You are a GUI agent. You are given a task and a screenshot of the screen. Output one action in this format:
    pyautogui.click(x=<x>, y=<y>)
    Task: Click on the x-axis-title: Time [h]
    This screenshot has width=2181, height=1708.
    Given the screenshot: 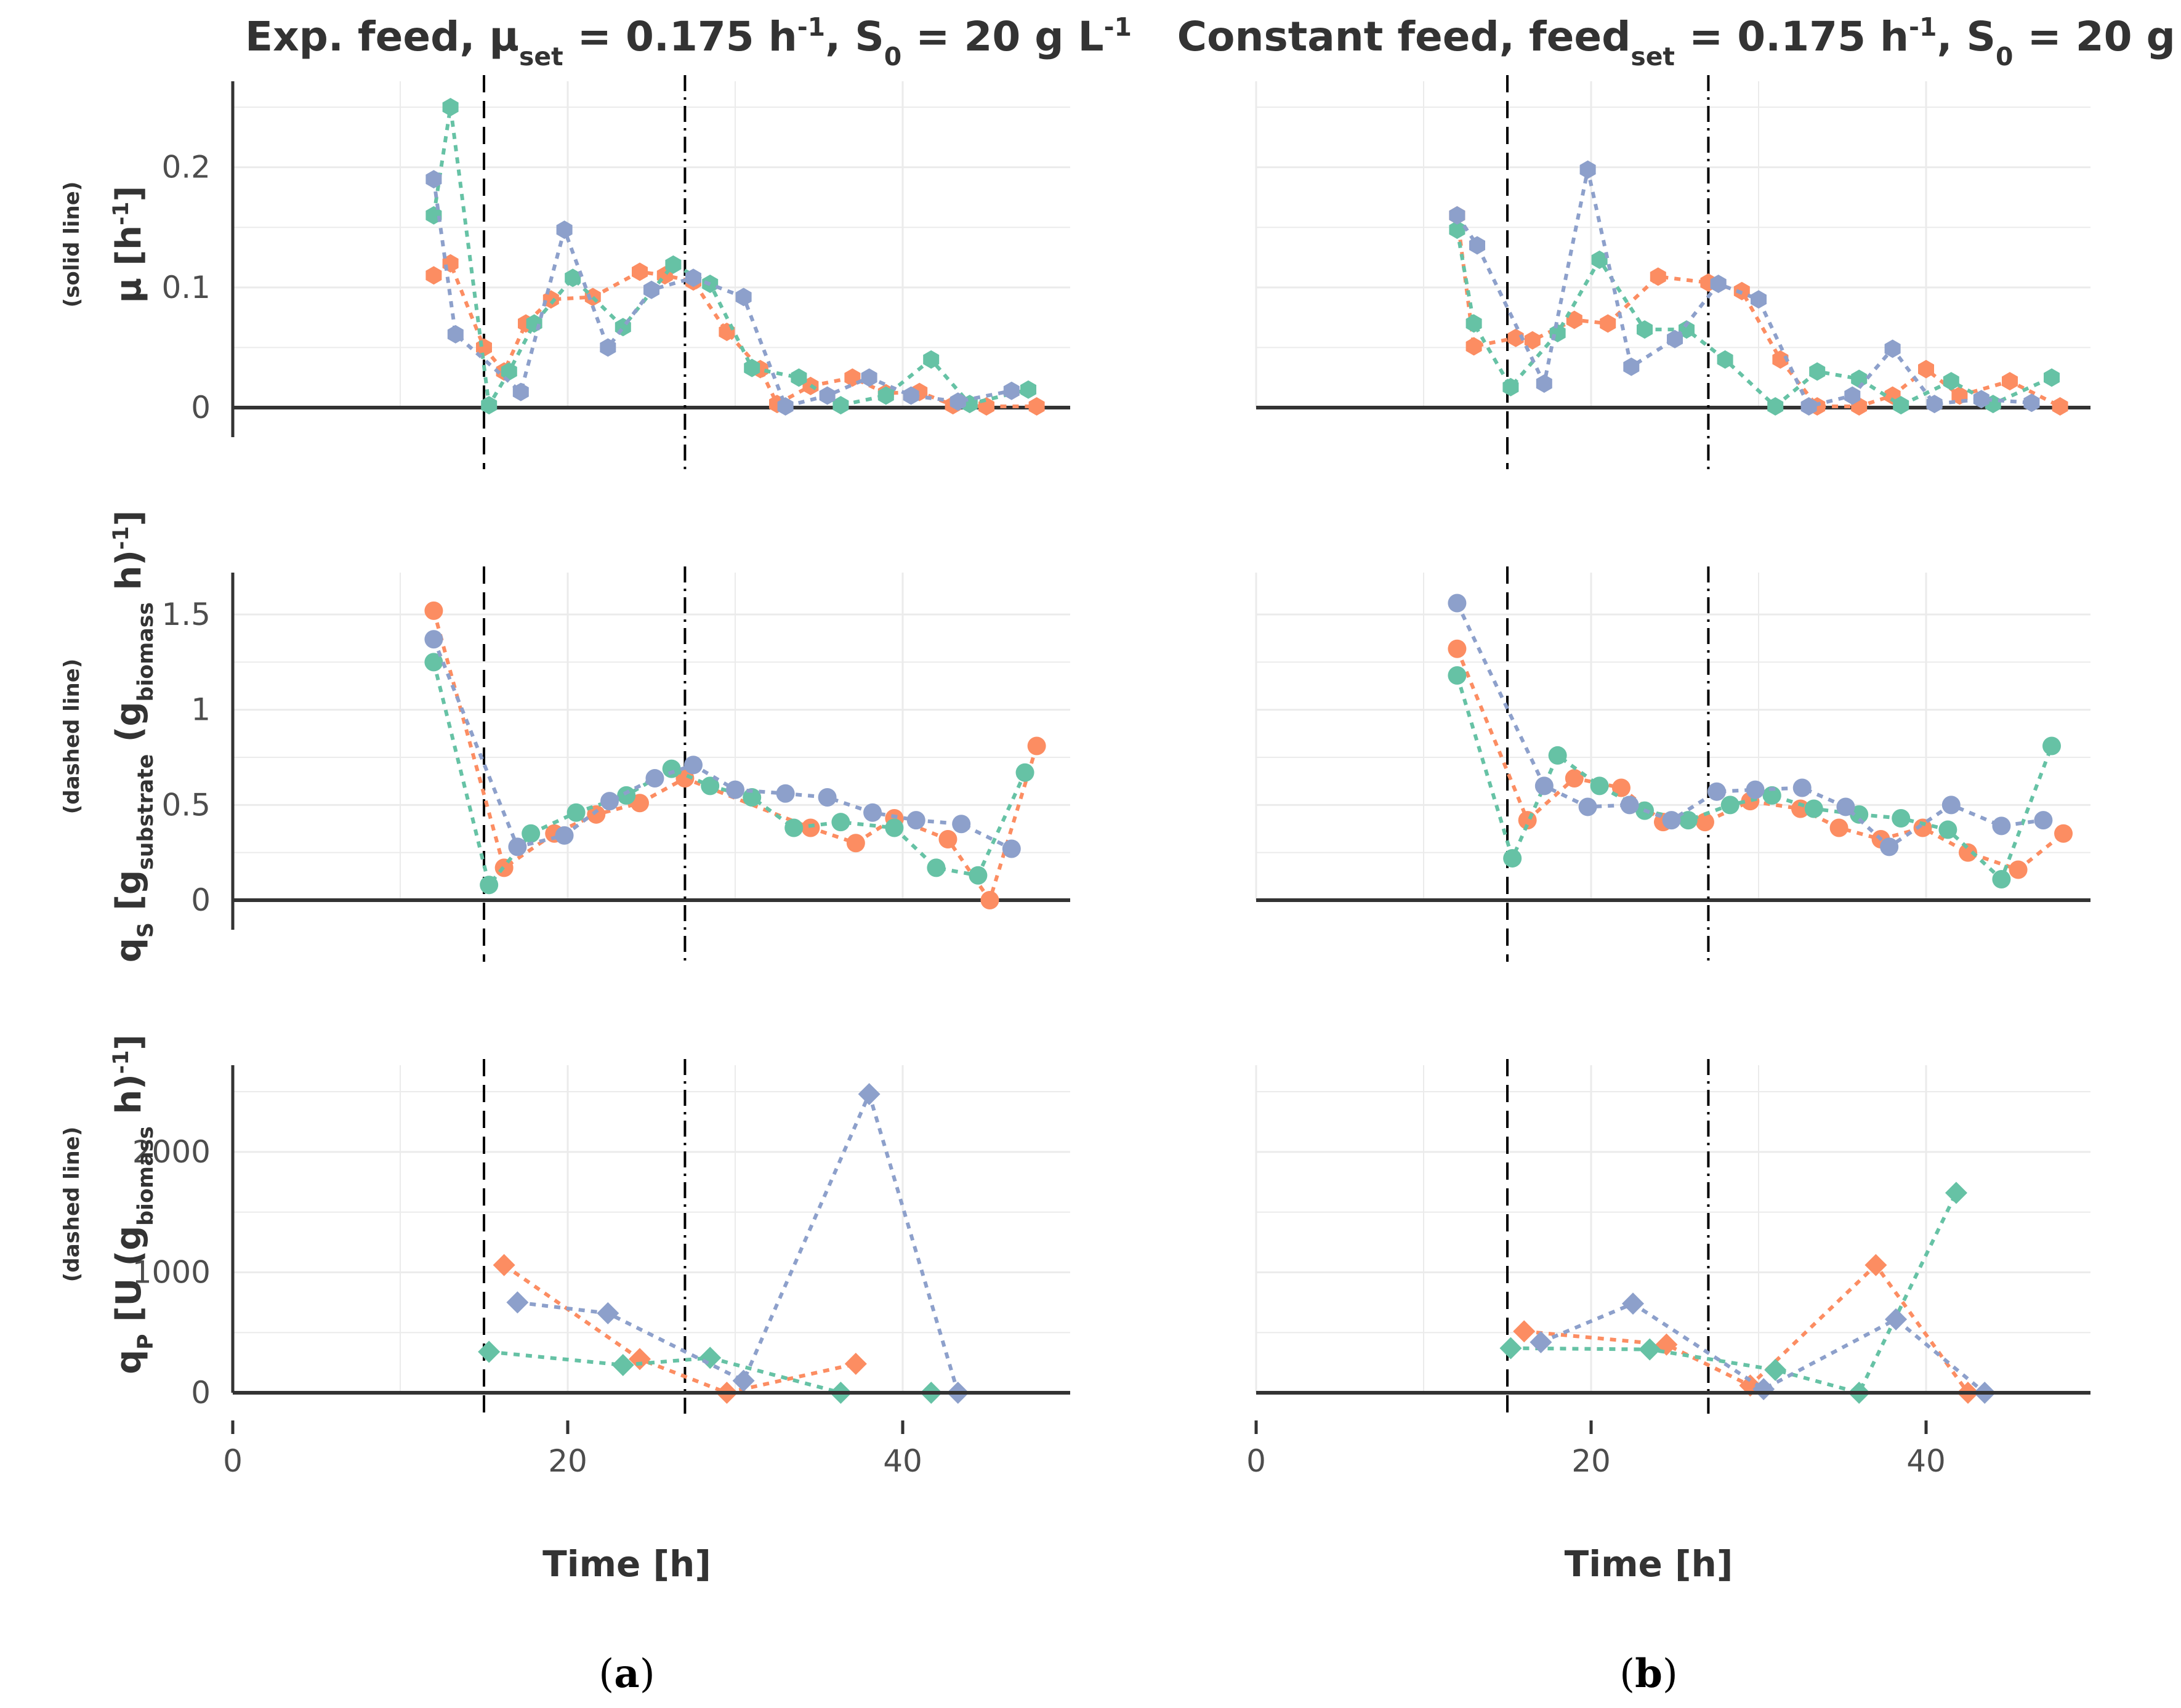 What is the action you would take?
    pyautogui.click(x=626, y=1564)
    